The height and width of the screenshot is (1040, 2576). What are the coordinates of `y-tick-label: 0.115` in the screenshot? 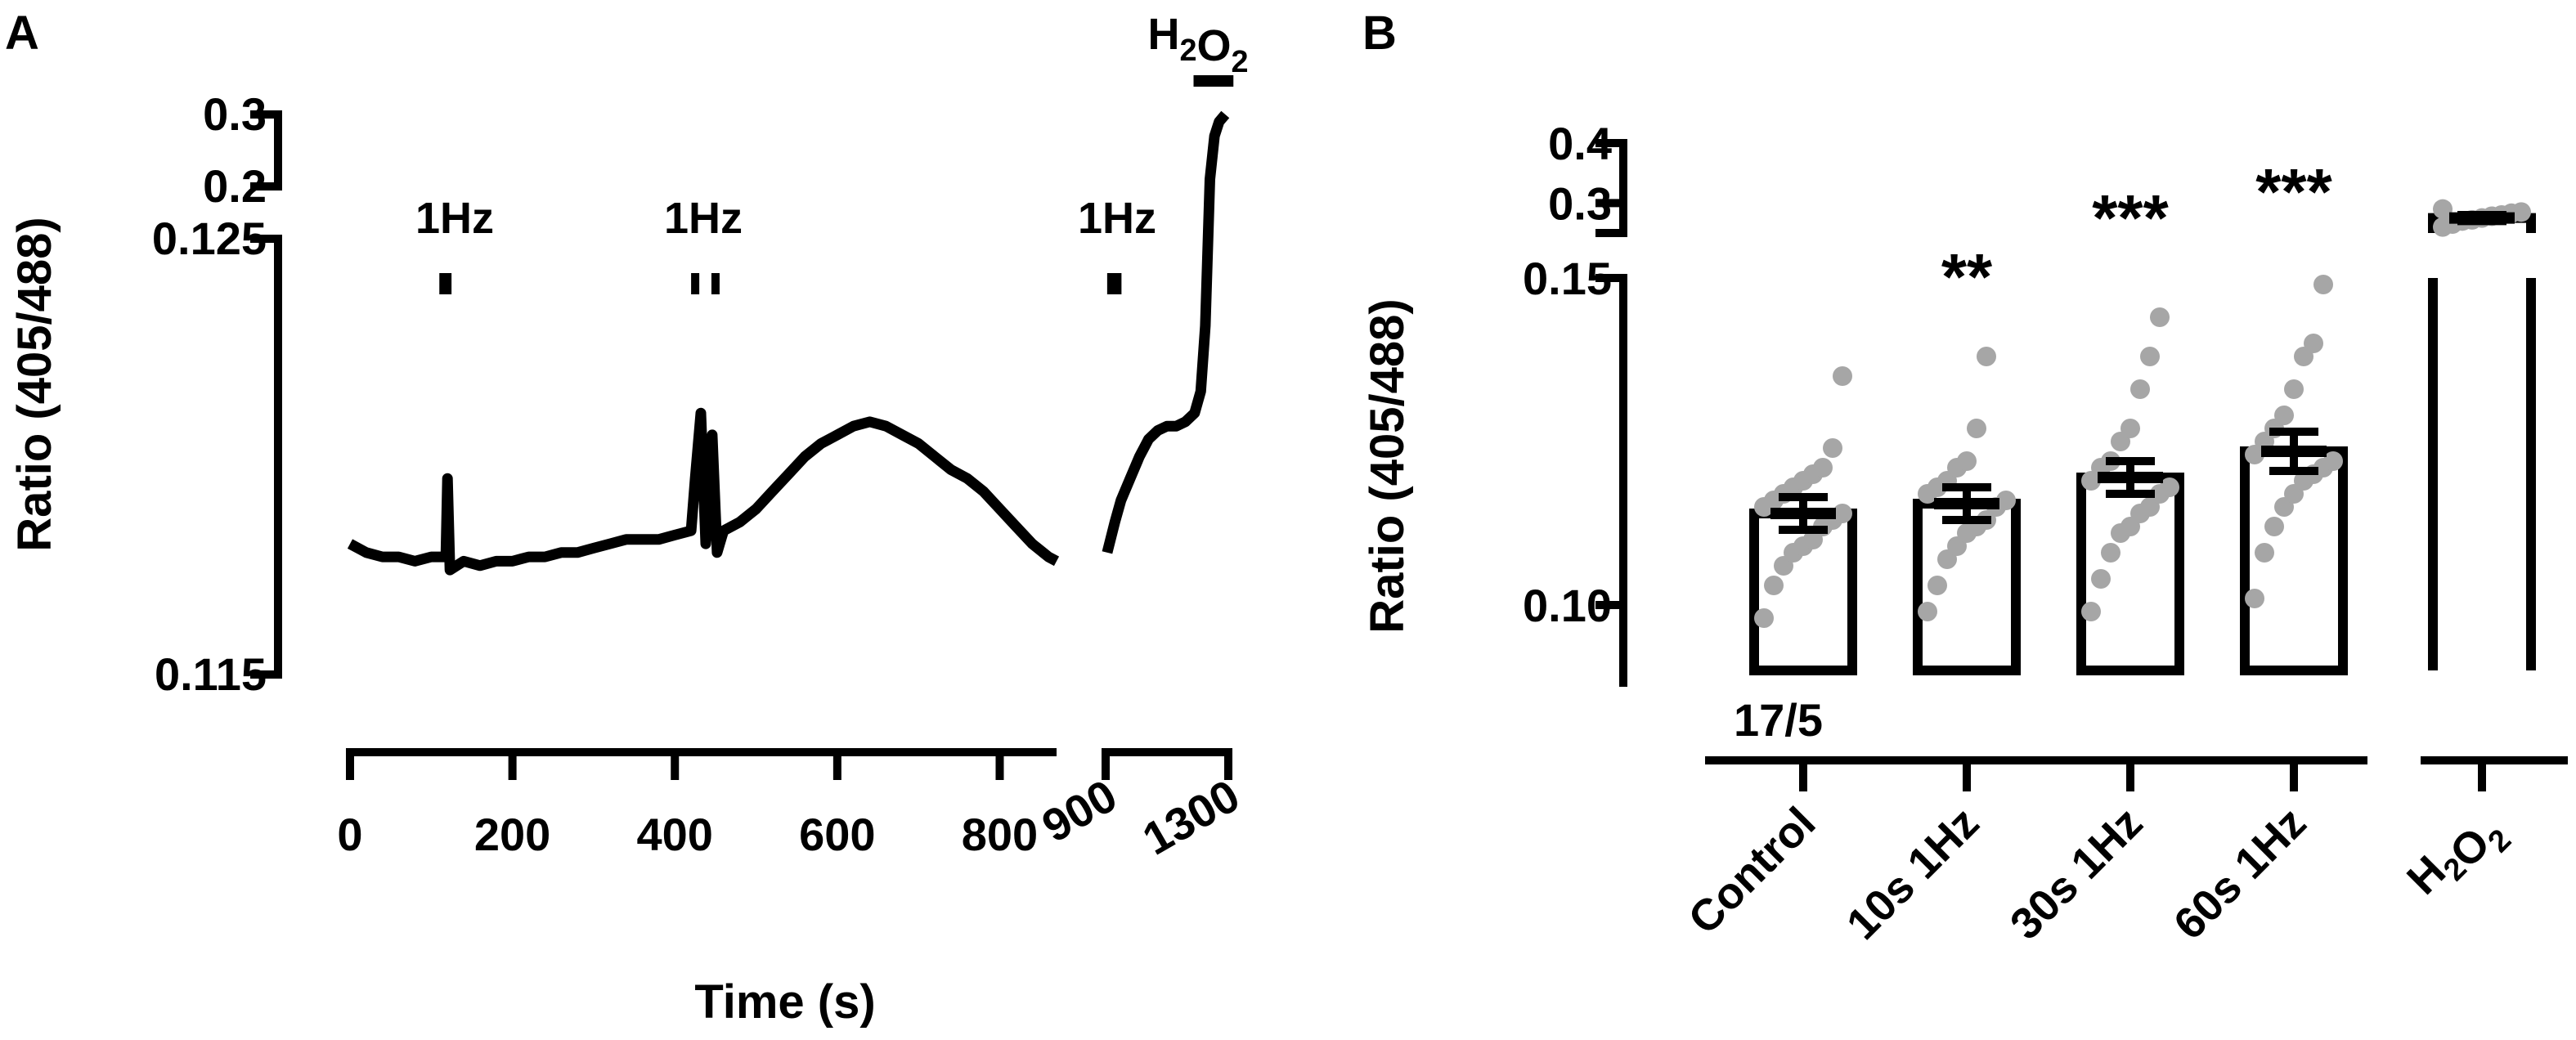 It's located at (211, 674).